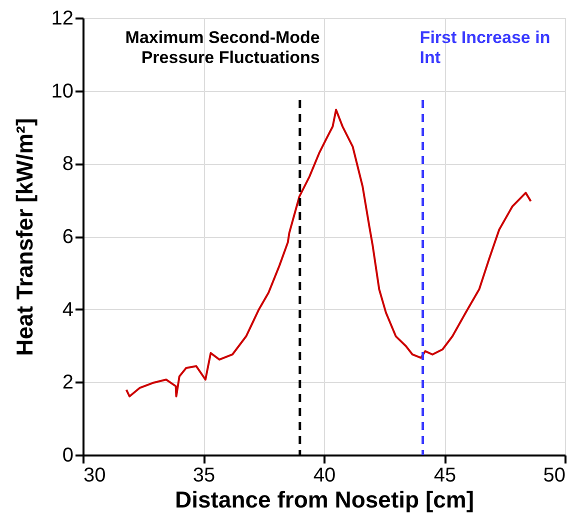  Describe the element at coordinates (68, 383) in the screenshot. I see `y-tick-label: 2` at that location.